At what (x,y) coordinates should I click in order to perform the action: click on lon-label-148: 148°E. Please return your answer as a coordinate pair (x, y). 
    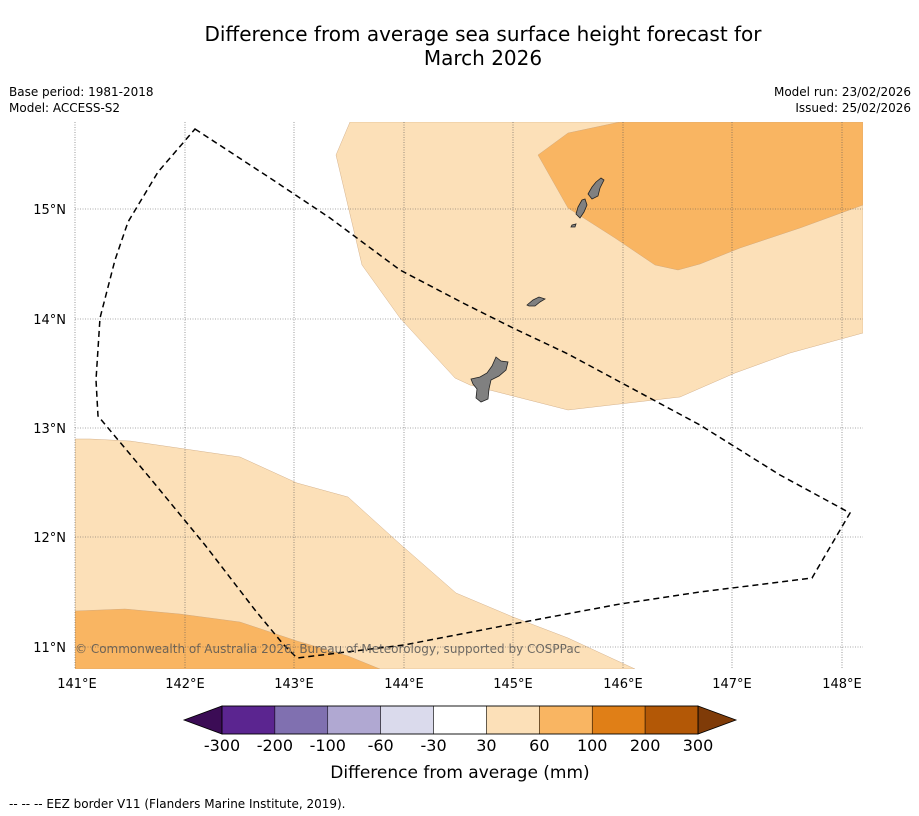
    Looking at the image, I should click on (842, 684).